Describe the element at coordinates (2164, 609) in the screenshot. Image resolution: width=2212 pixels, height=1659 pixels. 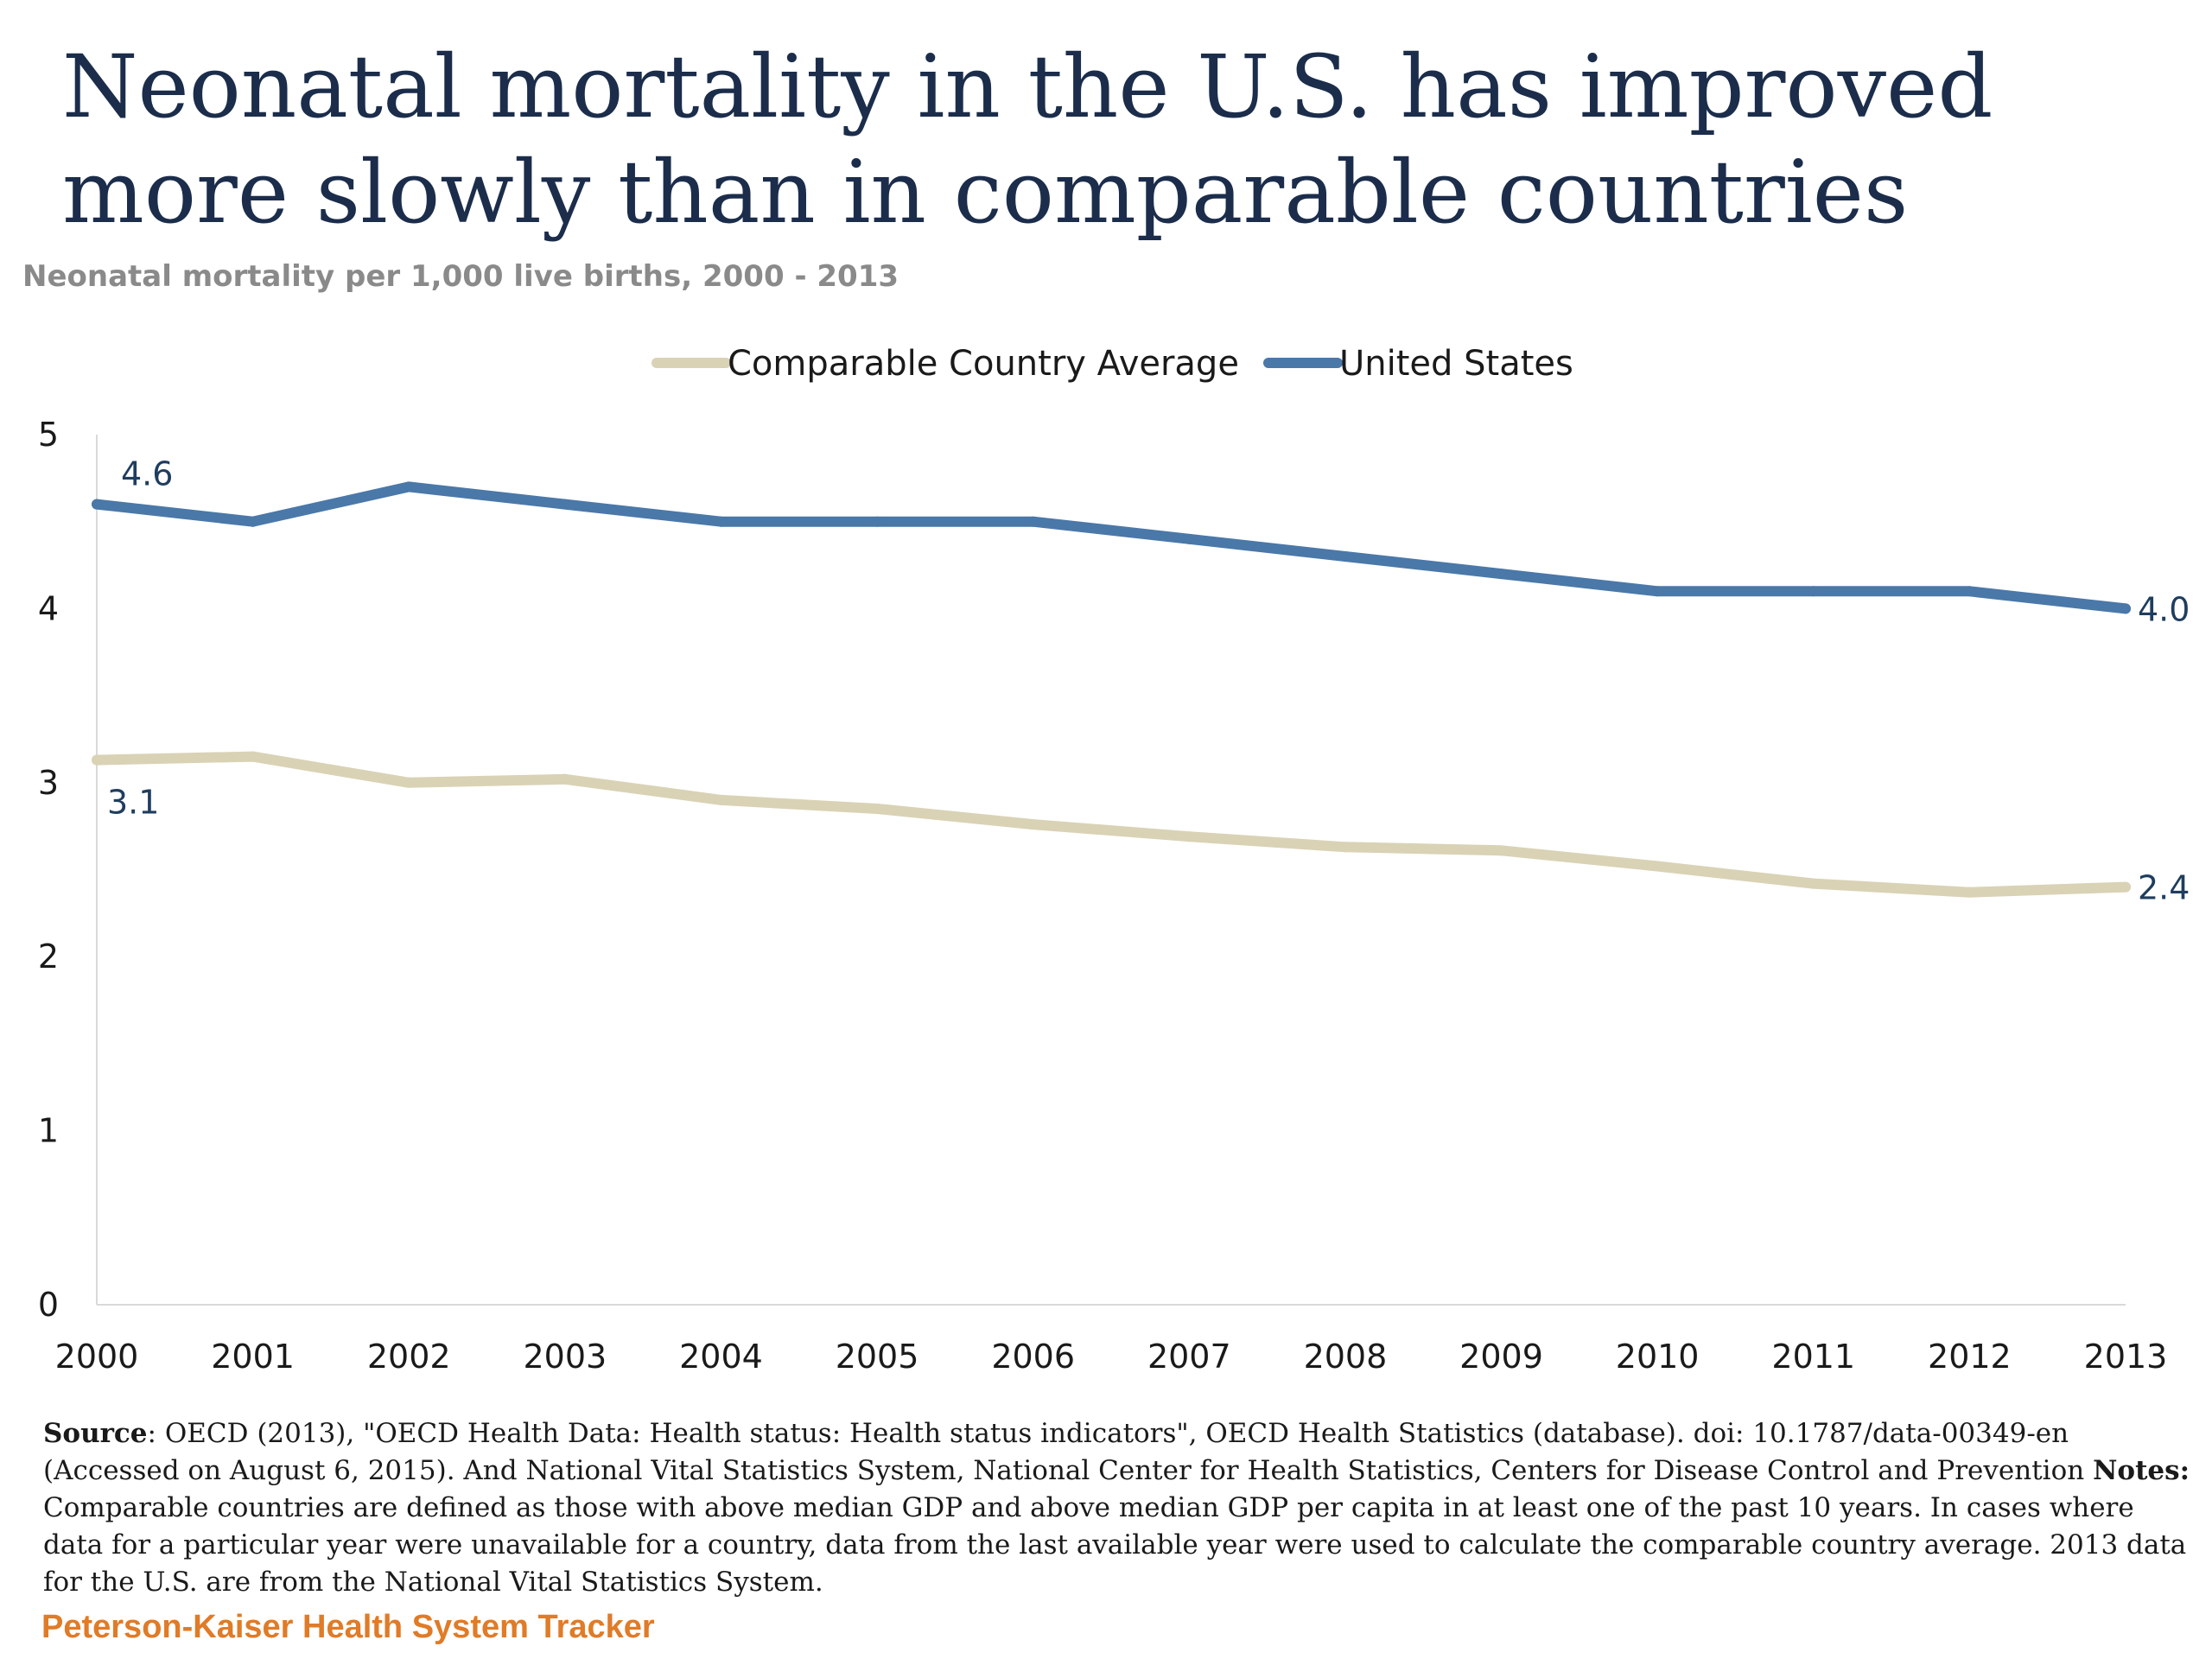
I see `data-label: 4.0` at that location.